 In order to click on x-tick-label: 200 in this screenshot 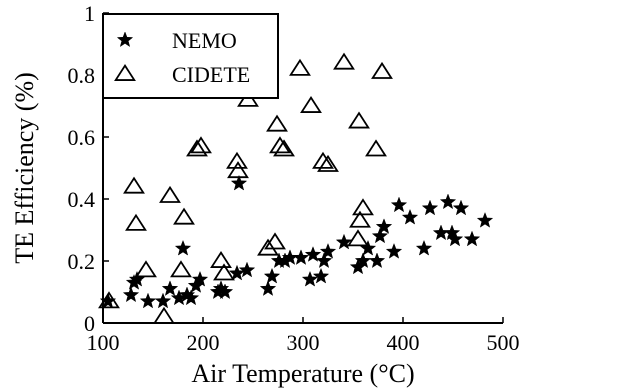, I will do `click(203, 342)`.